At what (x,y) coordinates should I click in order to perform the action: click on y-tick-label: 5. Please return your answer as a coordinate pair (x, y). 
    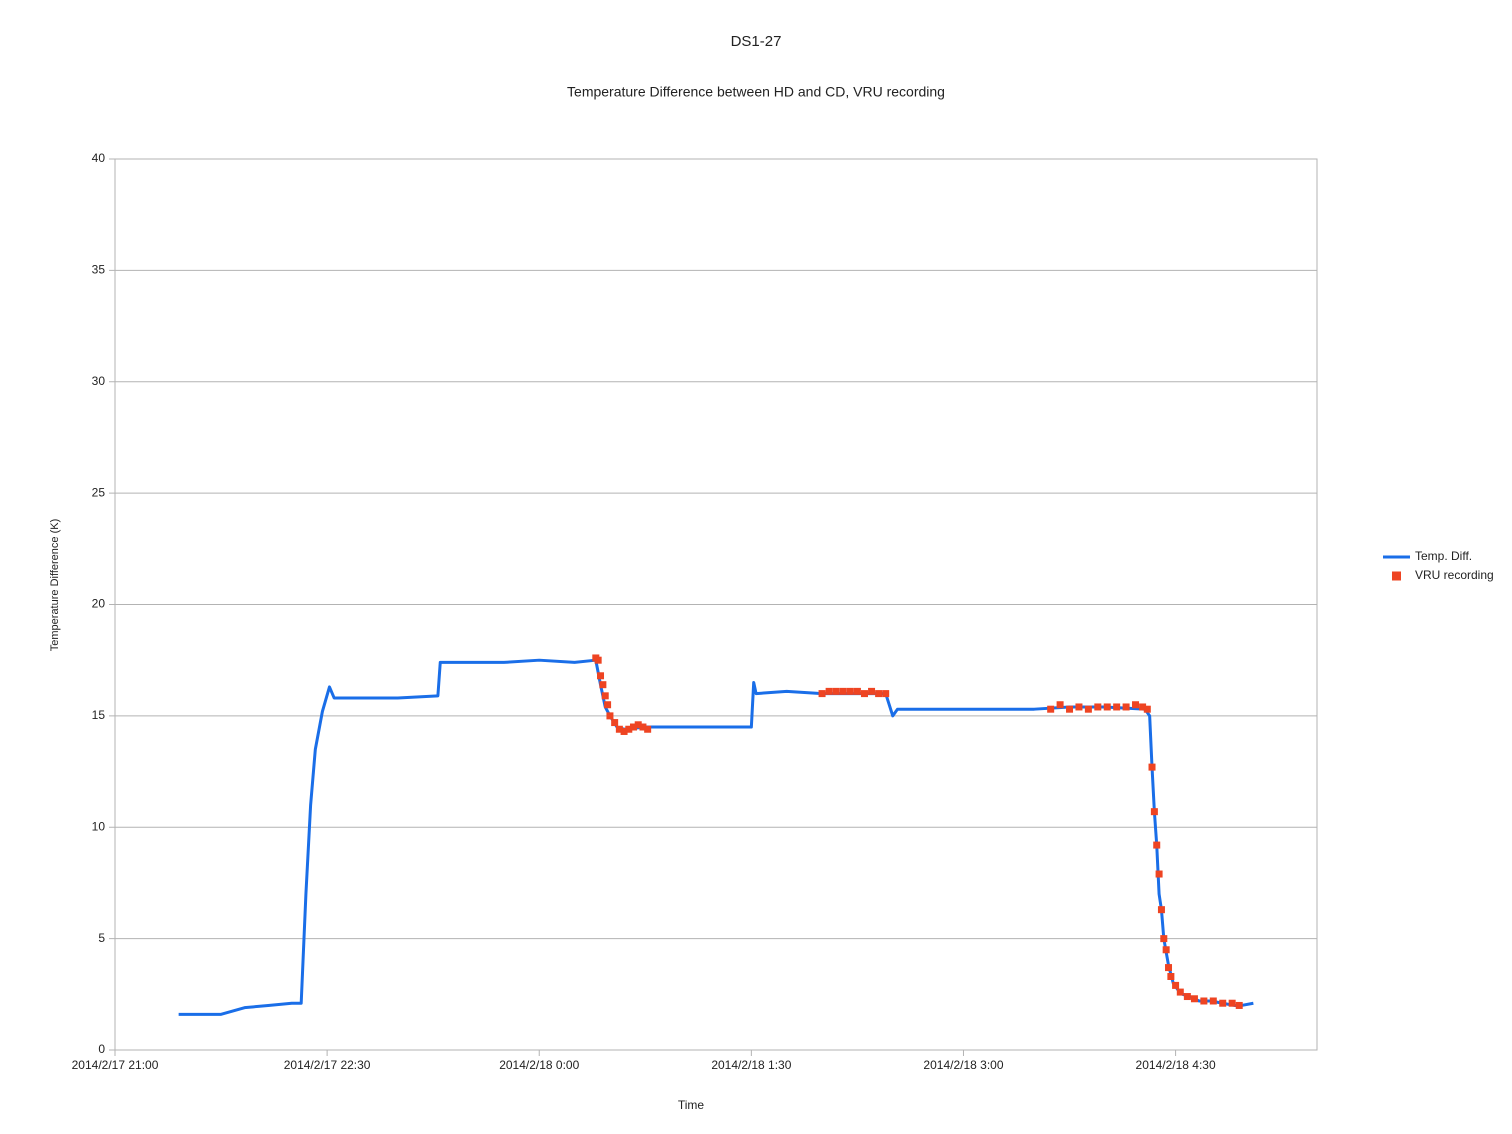
    Looking at the image, I should click on (101, 938).